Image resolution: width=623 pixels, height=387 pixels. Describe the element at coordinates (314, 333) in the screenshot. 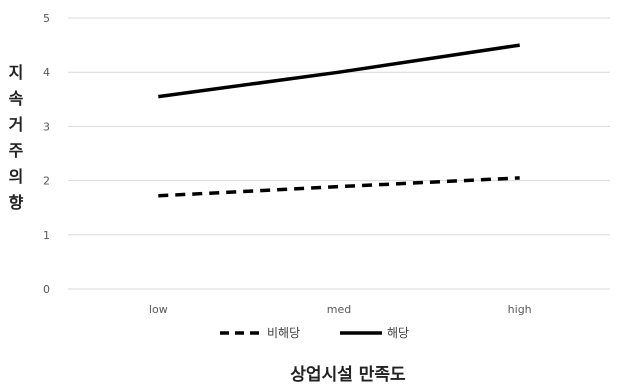

I see `legend: 비해당 해당` at that location.